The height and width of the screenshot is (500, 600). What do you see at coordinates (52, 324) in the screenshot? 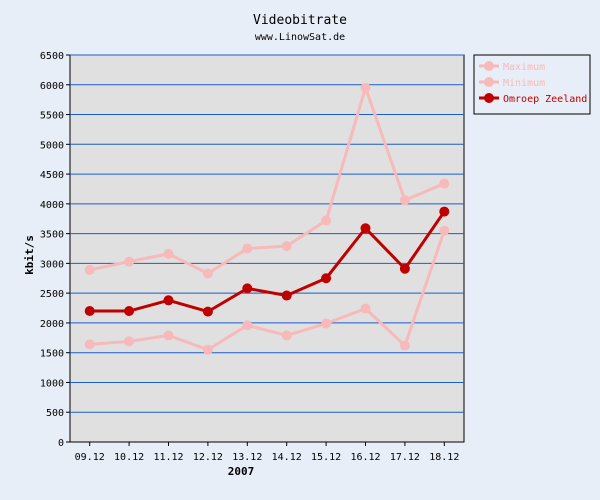
I see `y-tick-label: 2000` at bounding box center [52, 324].